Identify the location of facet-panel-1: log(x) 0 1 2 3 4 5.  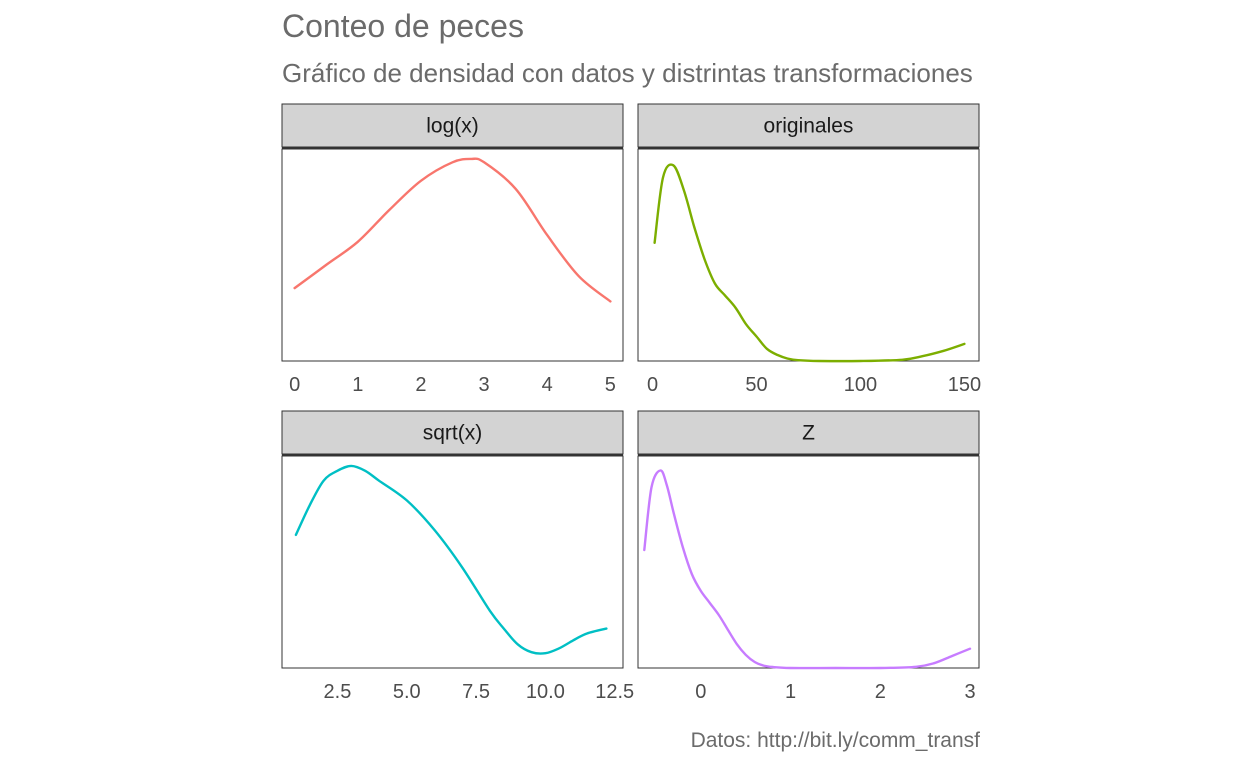
(452, 249).